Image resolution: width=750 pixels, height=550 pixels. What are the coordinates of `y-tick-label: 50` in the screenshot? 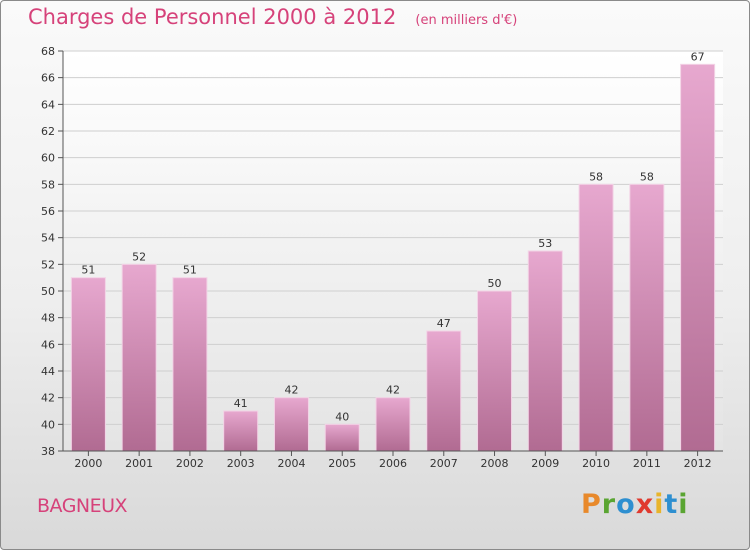 It's located at (48, 291).